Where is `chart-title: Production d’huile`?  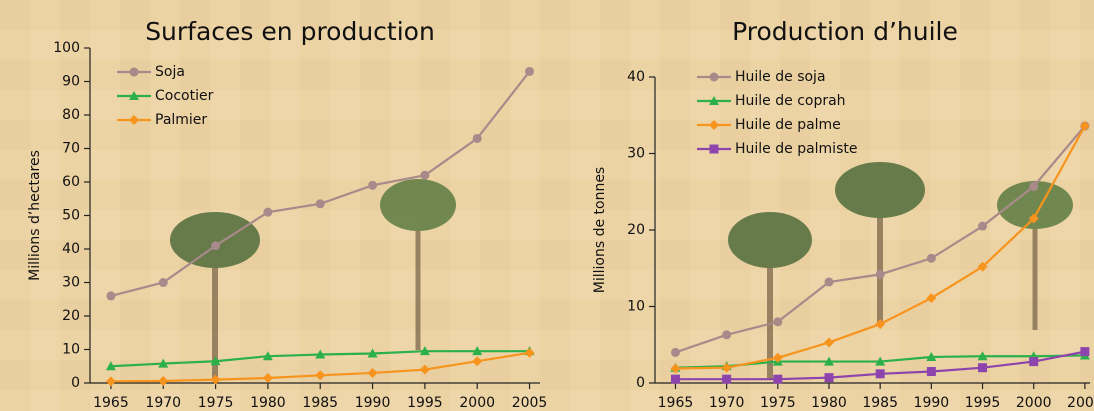 chart-title: Production d’huile is located at coordinates (845, 31).